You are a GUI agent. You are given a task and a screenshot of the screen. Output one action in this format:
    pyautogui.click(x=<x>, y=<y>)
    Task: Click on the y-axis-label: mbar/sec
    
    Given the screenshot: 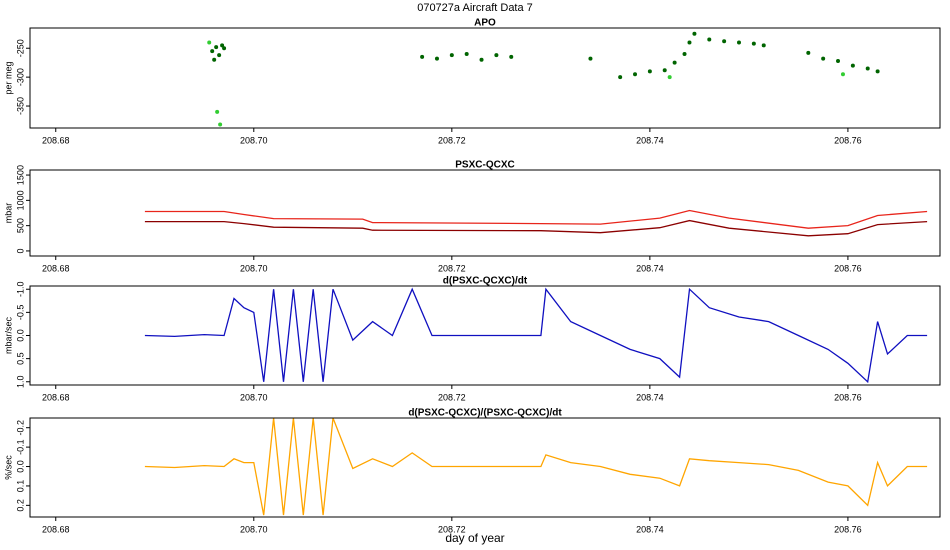 What is the action you would take?
    pyautogui.click(x=8, y=335)
    